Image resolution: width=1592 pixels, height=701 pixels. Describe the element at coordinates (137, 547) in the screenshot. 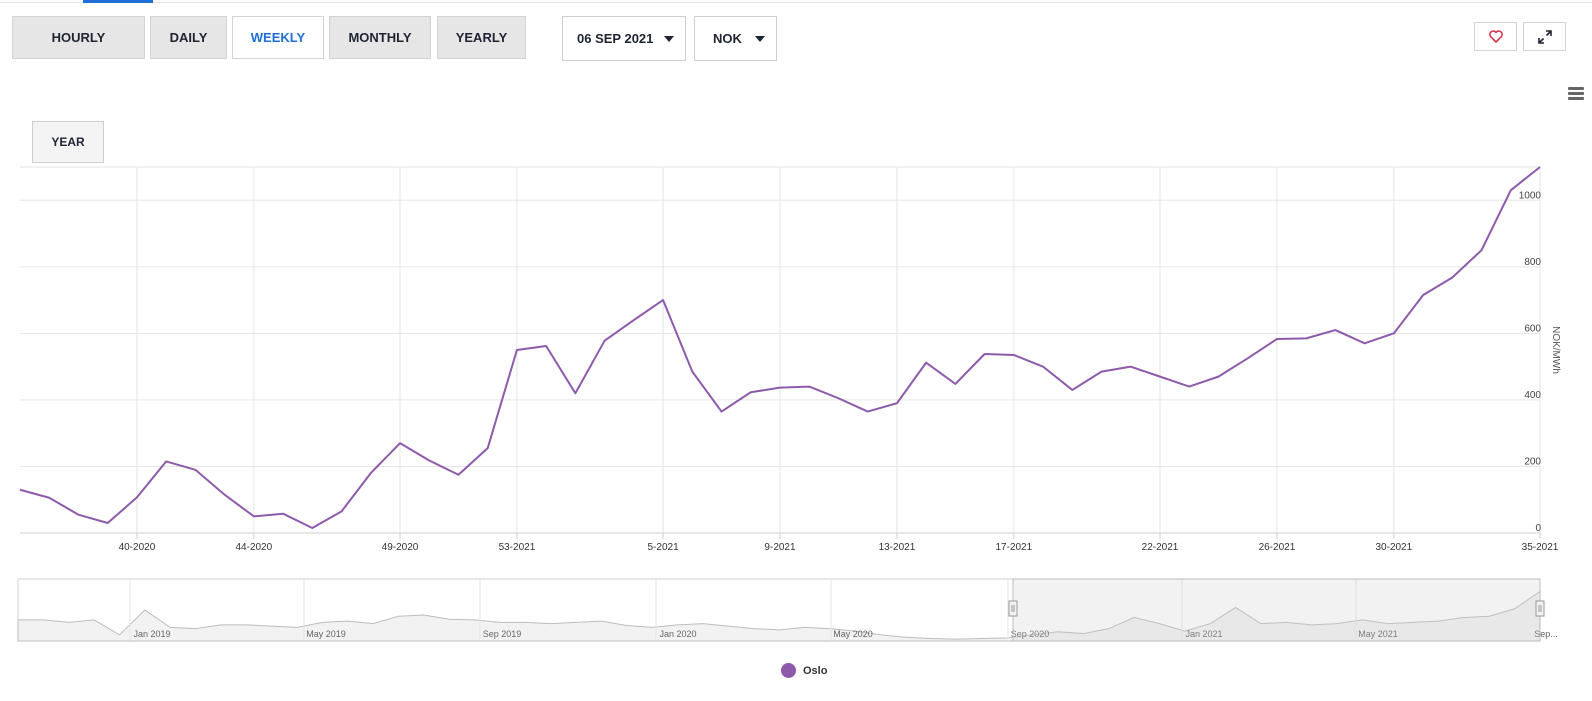

I see `x-tick-label: 40-2020` at that location.